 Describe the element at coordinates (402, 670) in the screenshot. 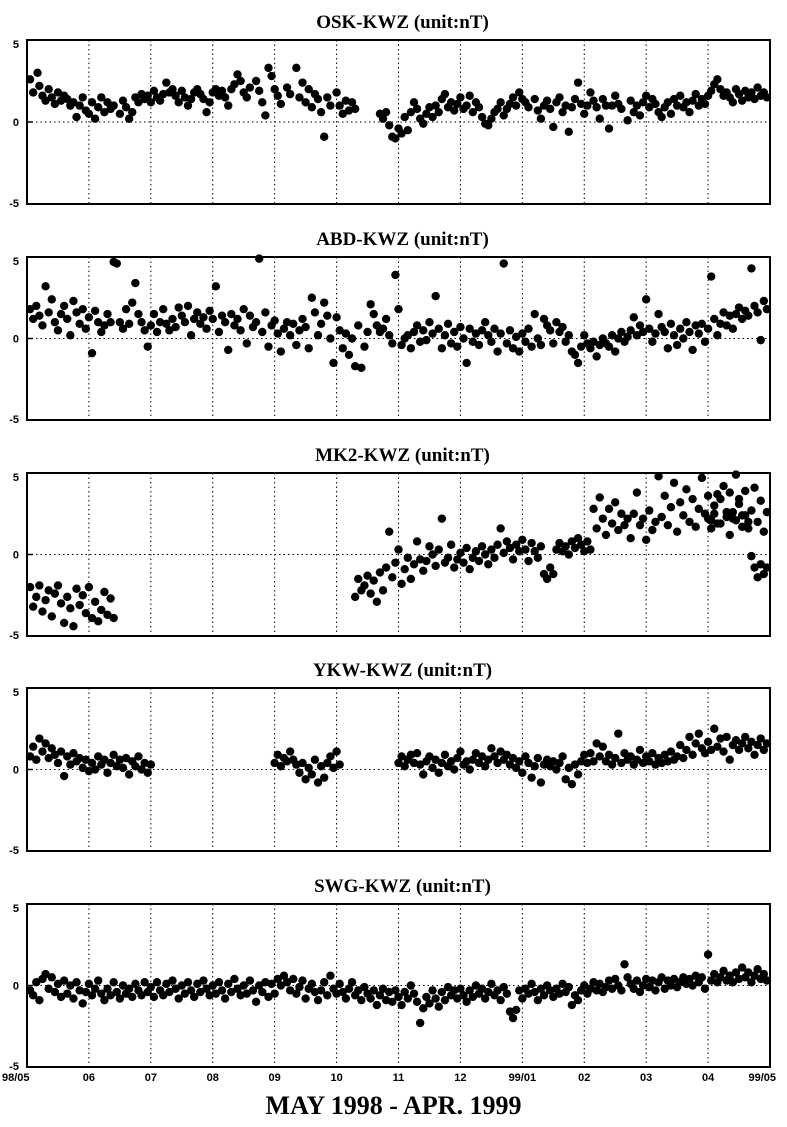

I see `panel-title: YKW-KWZ (unit:nT)` at that location.